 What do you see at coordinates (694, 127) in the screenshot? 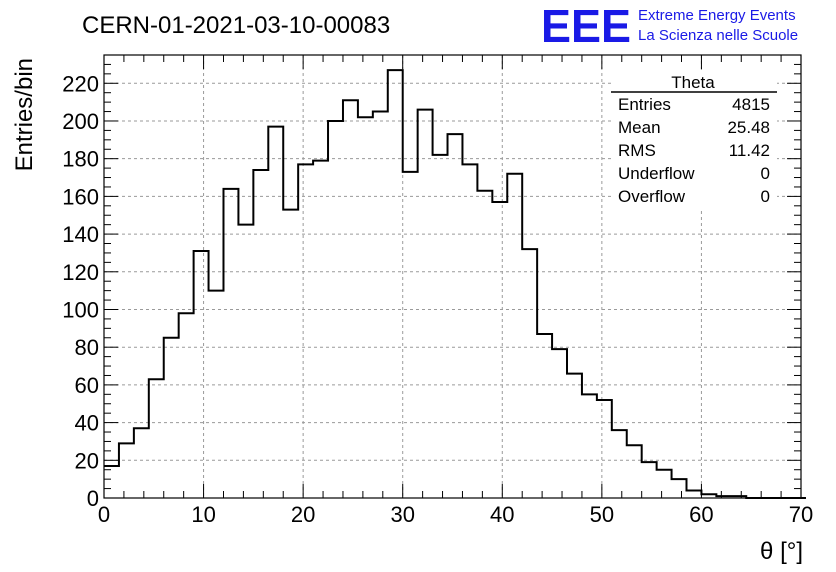
I see `stats-row-mean: Mean 25.48` at bounding box center [694, 127].